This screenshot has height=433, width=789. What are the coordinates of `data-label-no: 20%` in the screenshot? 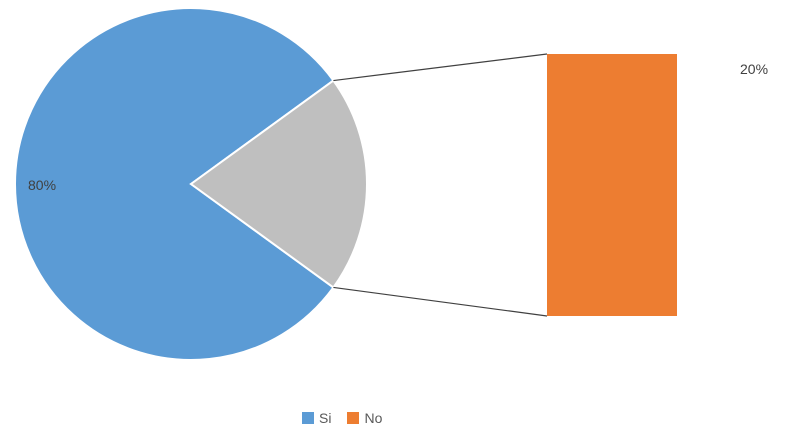 It's located at (754, 69).